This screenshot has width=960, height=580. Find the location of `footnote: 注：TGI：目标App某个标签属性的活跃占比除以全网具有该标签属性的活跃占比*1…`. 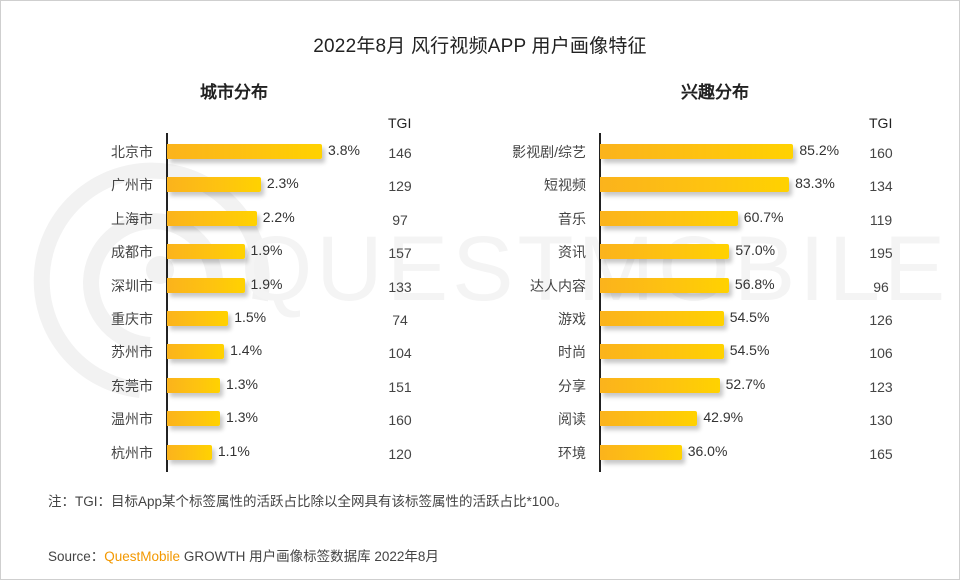

footnote: 注：TGI：目标App某个标签属性的活跃占比除以全网具有该标签属性的活跃占比*1… is located at coordinates (308, 501).